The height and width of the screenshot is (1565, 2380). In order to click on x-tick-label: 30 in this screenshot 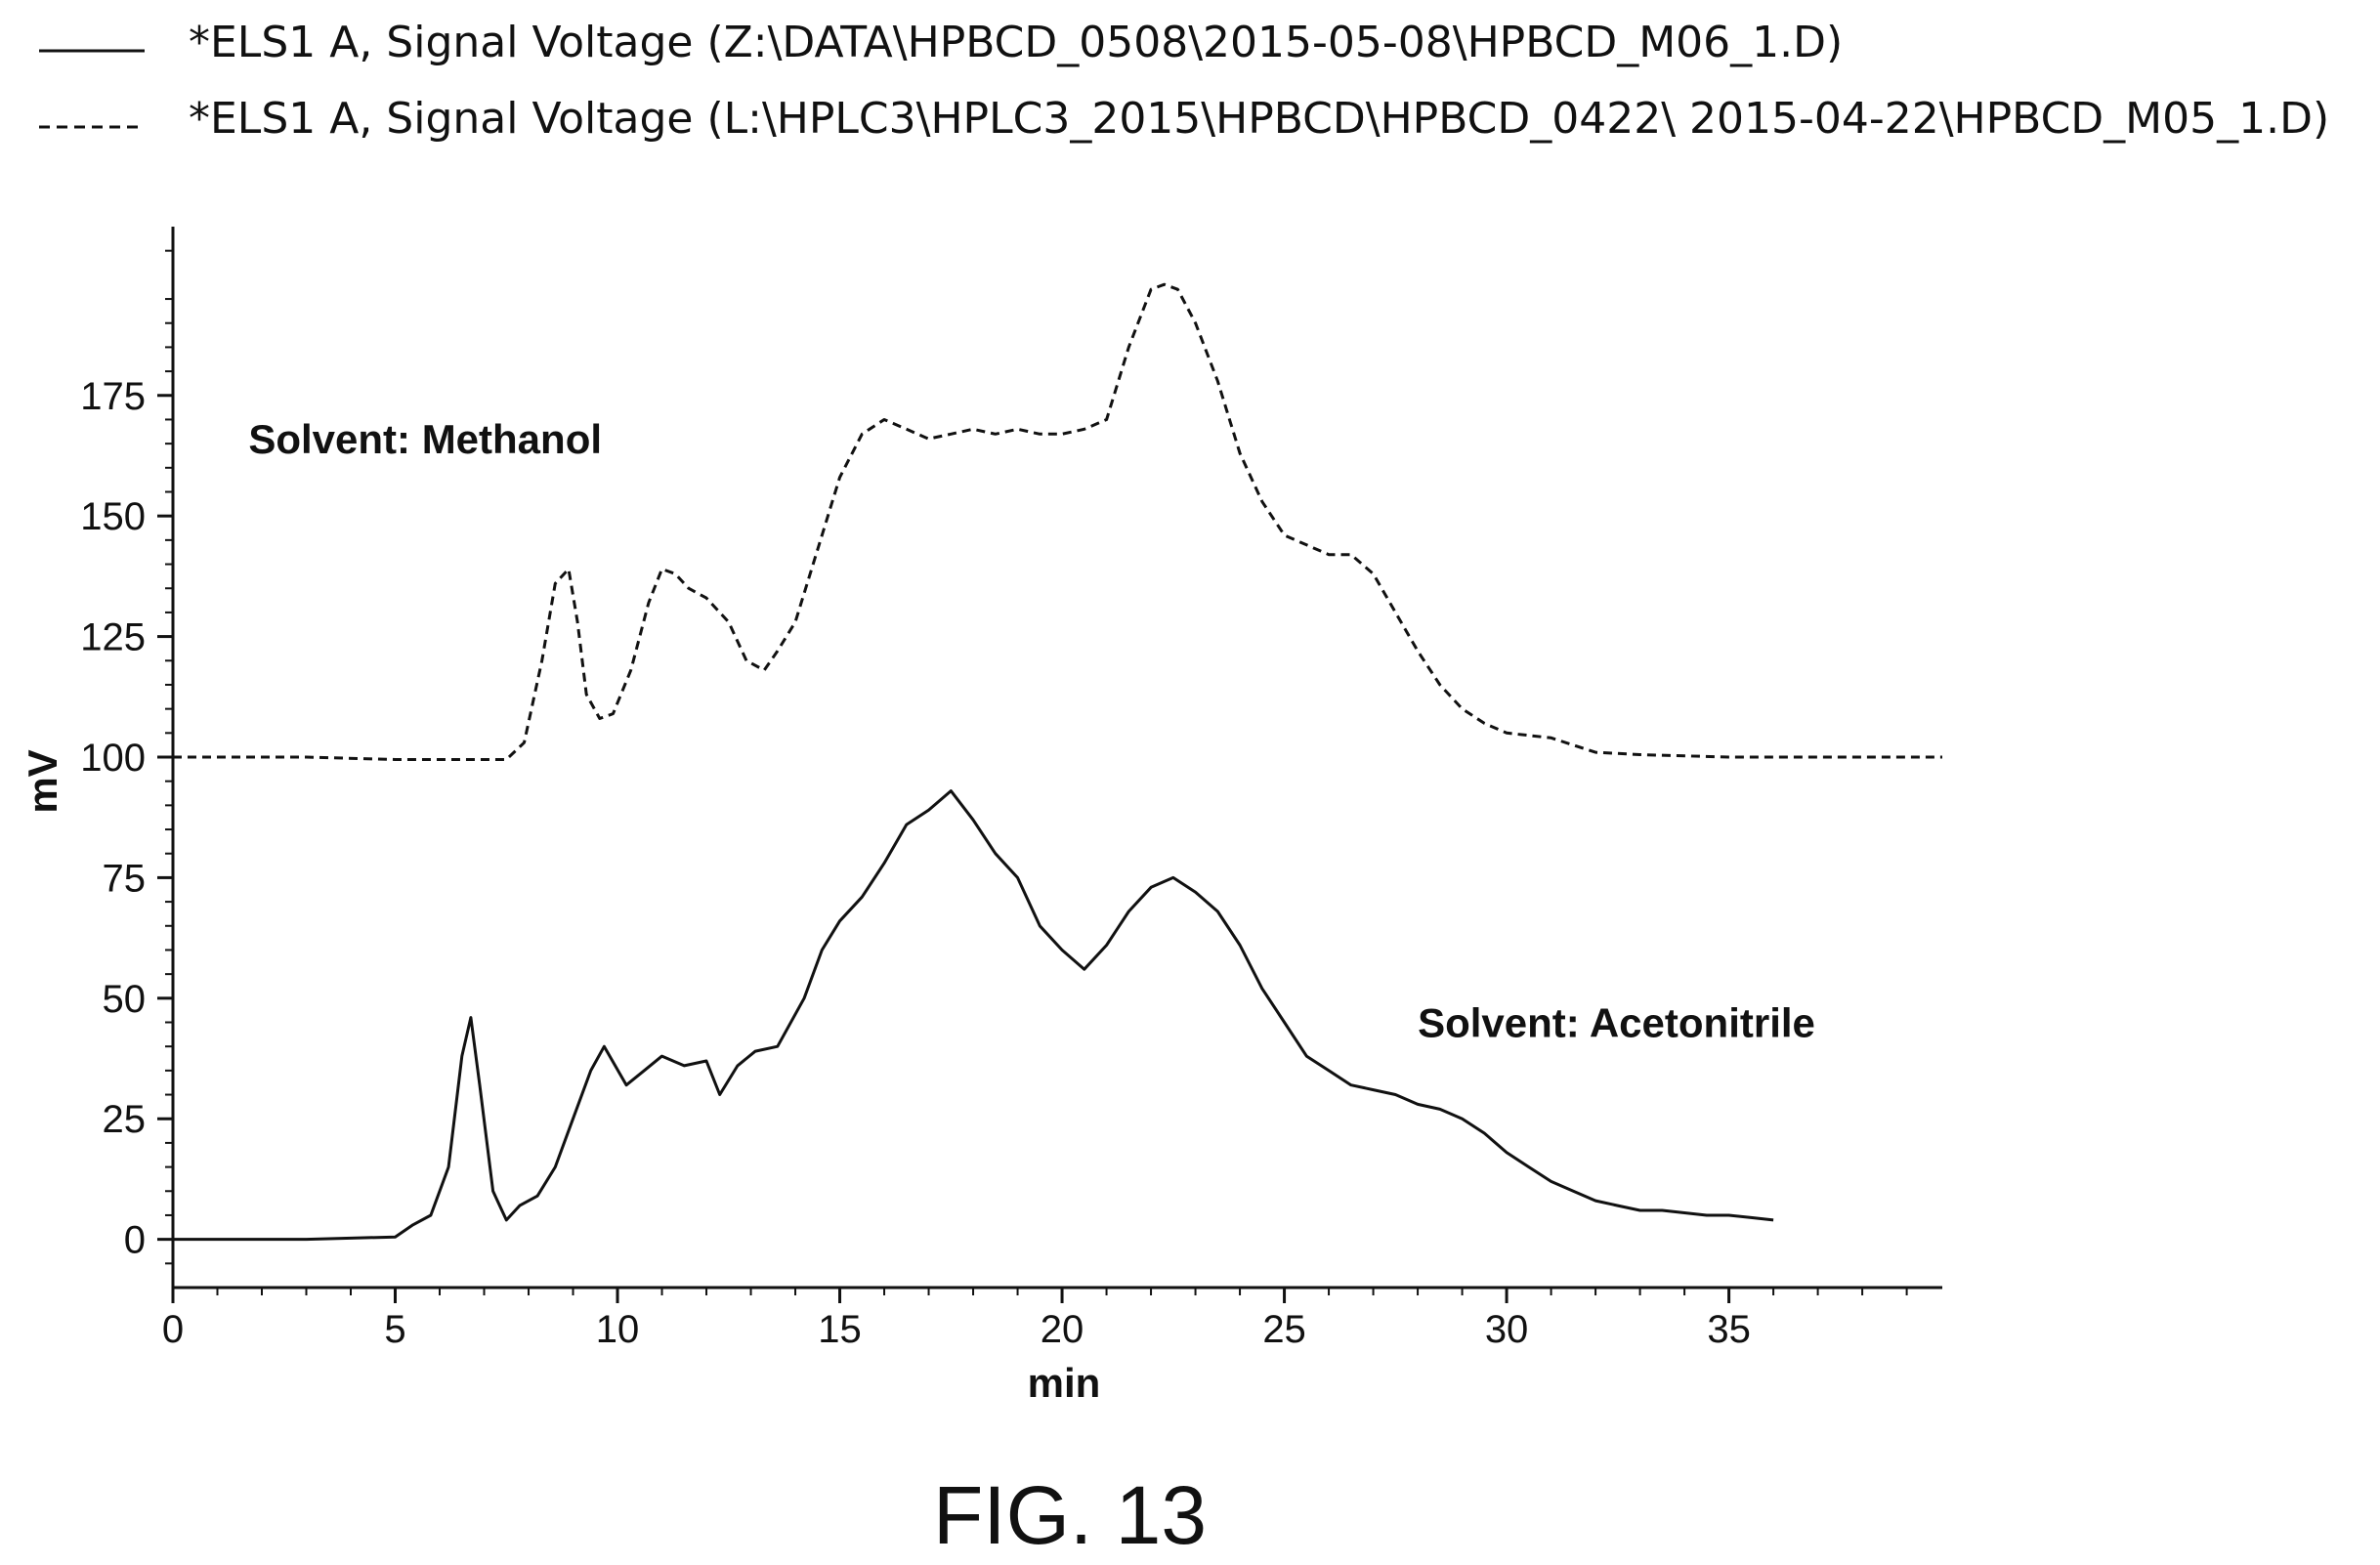, I will do `click(1507, 1329)`.